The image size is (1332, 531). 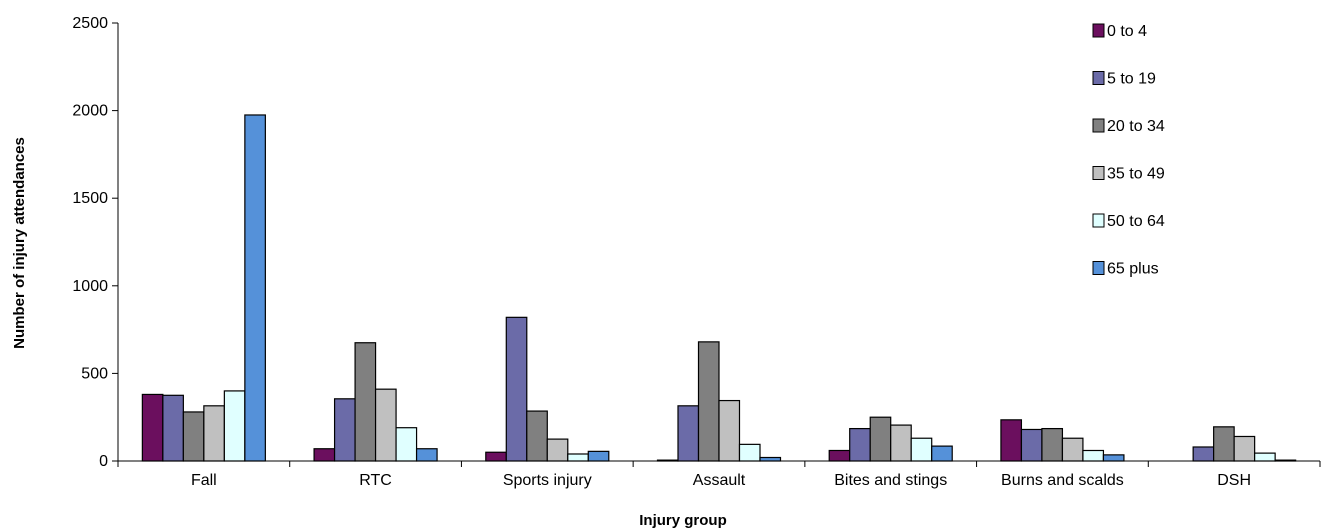 What do you see at coordinates (90, 111) in the screenshot?
I see `y-tick-label: 2000` at bounding box center [90, 111].